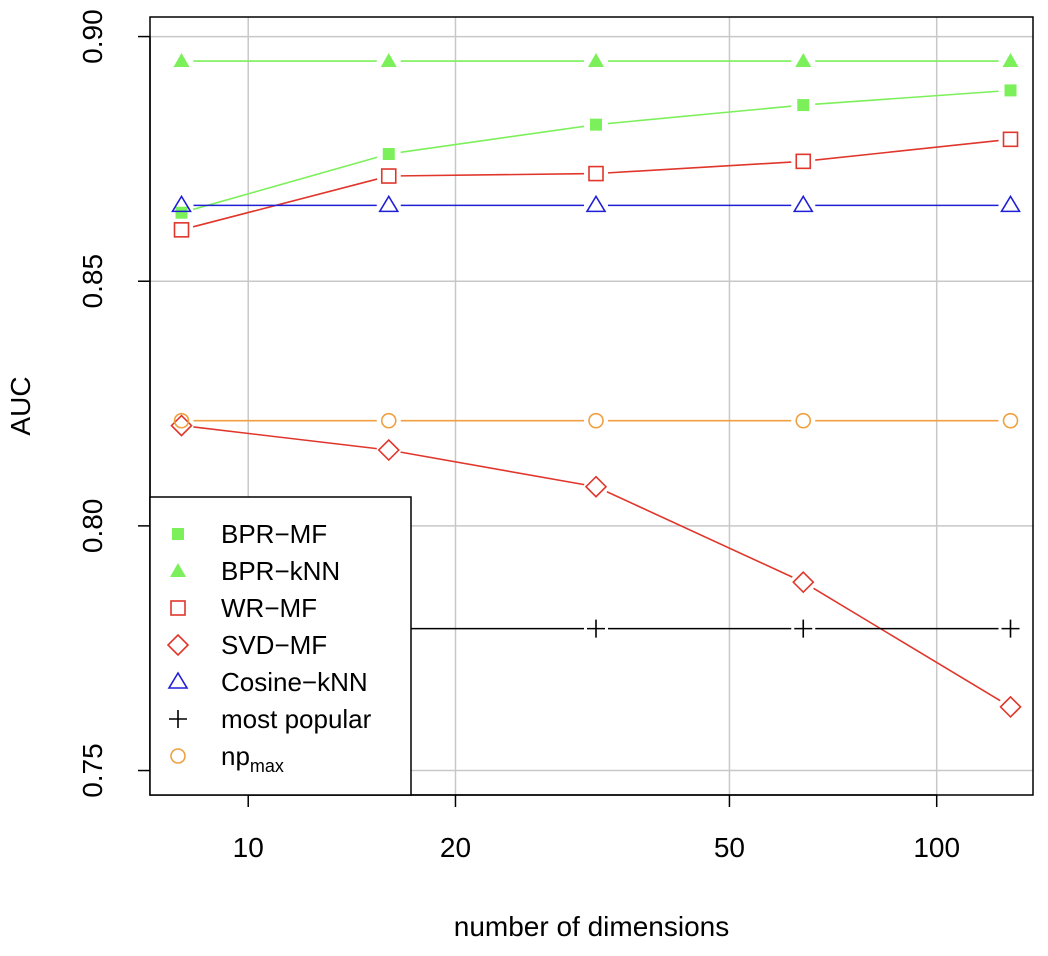  I want to click on legend-label: BPR−kNN, so click(280, 571).